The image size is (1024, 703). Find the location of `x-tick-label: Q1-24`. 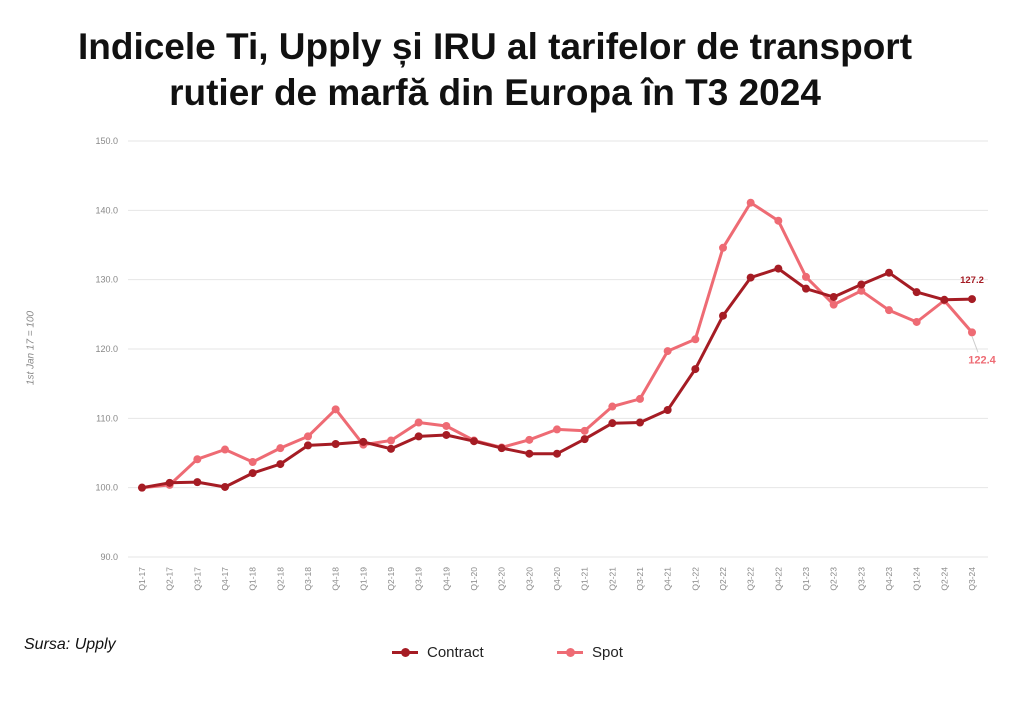

x-tick-label: Q1-24 is located at coordinates (917, 579).